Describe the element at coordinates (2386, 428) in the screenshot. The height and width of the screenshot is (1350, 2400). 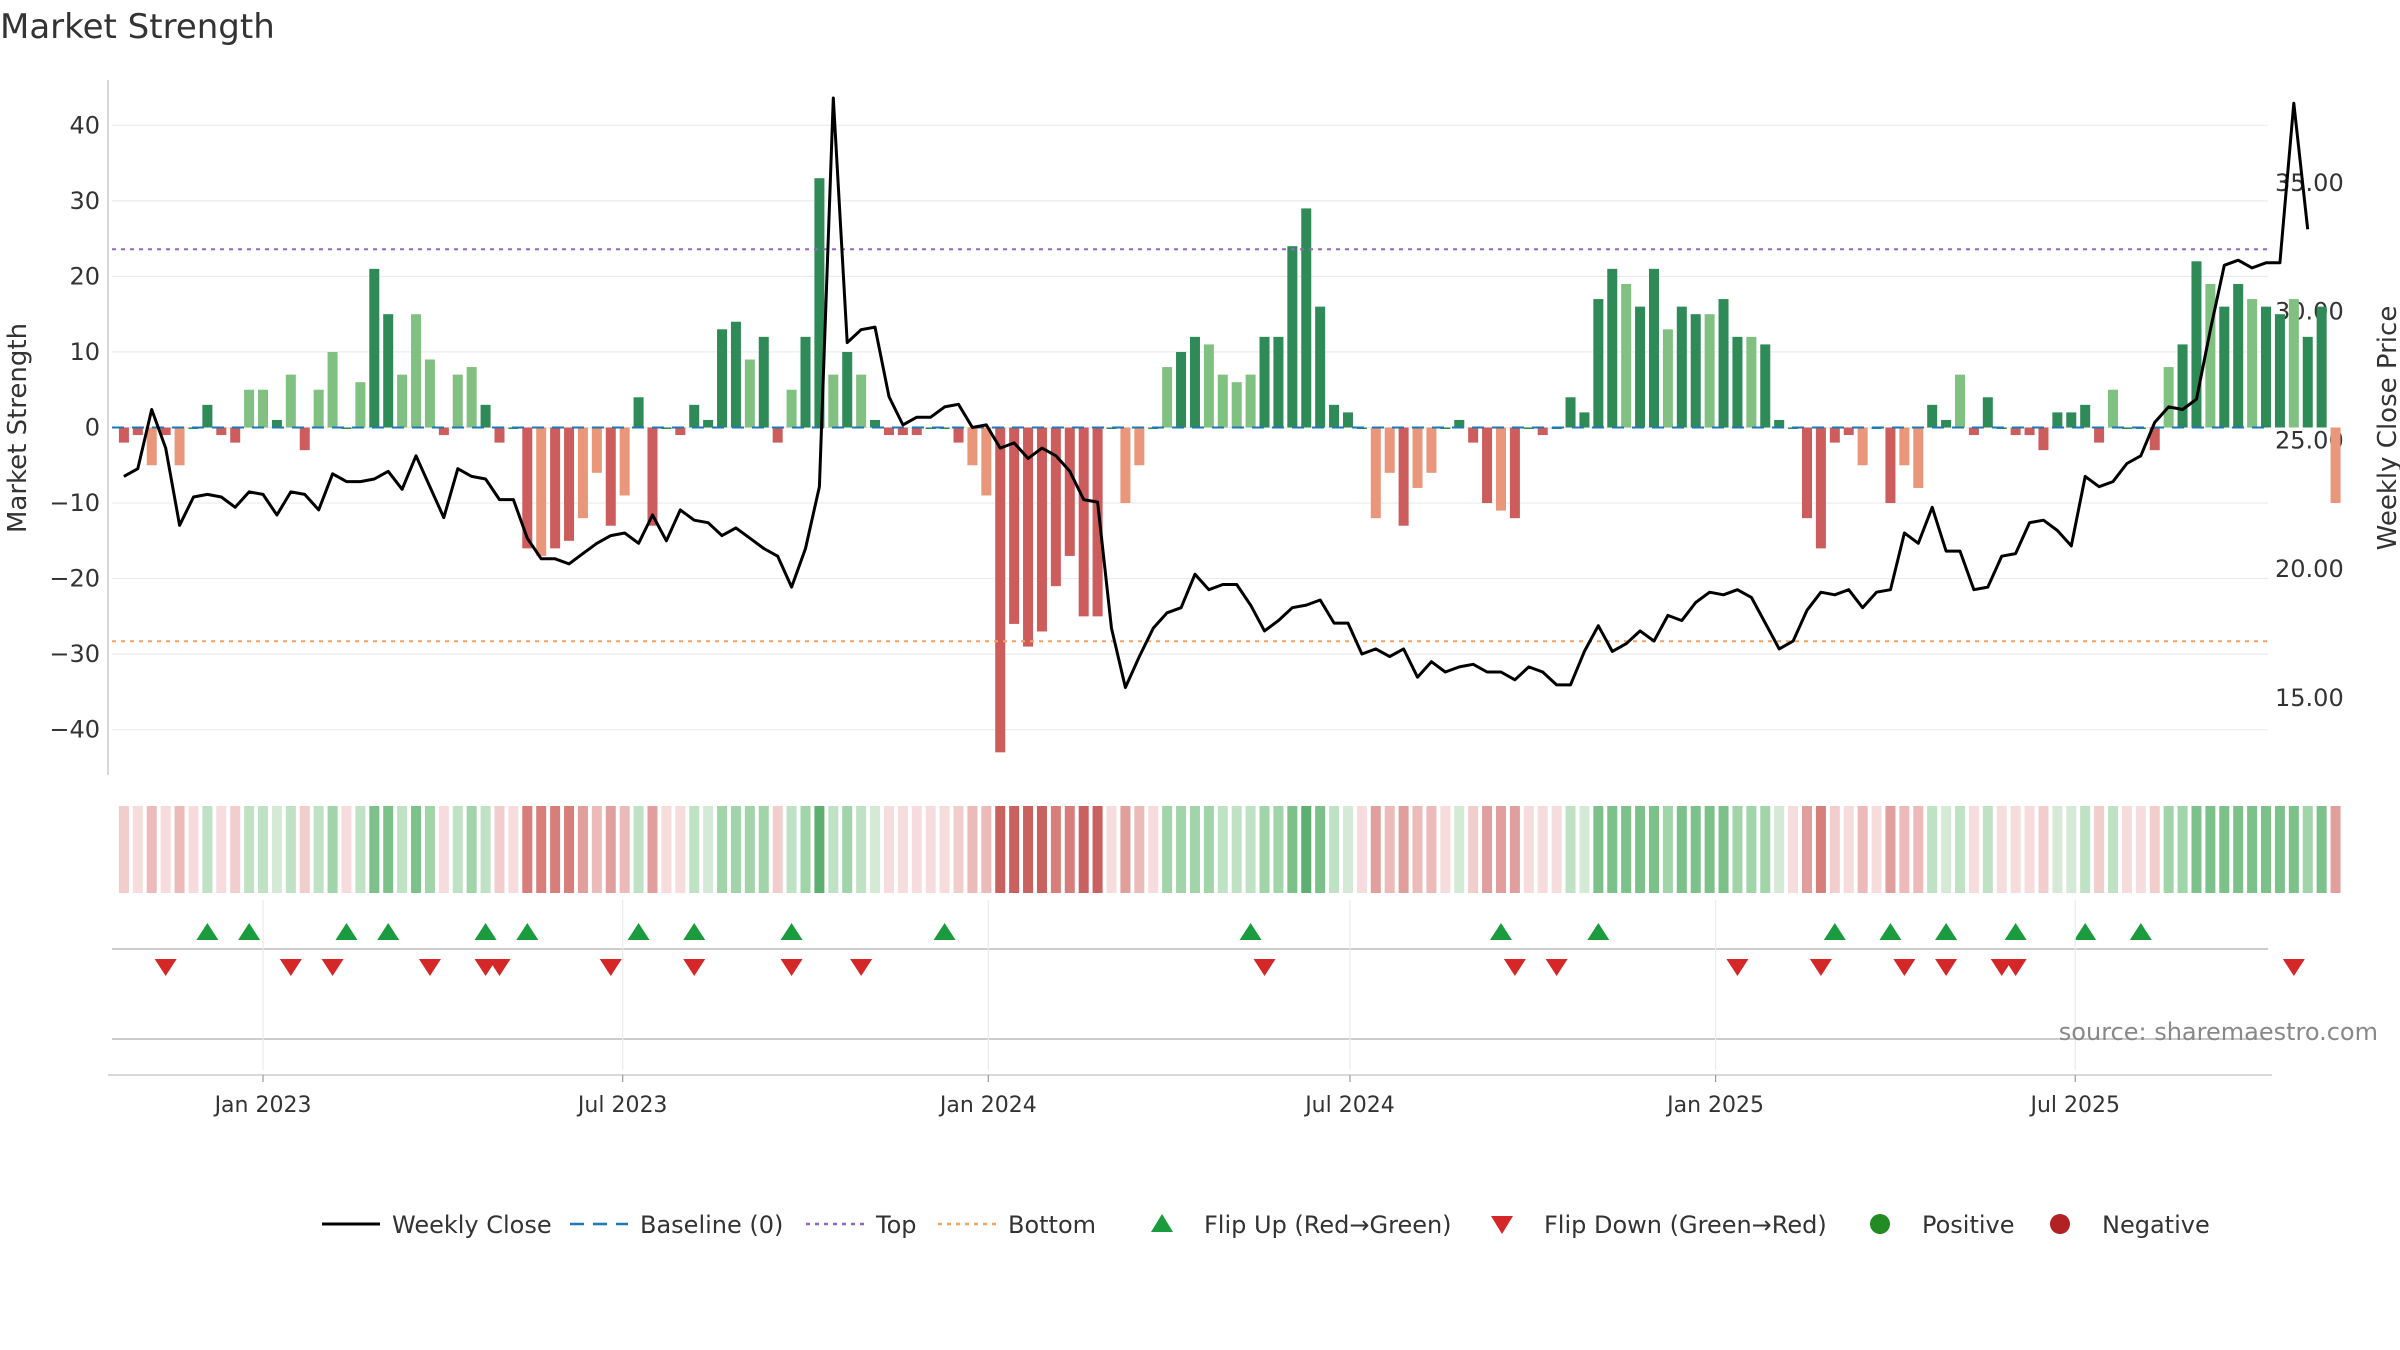
I see `y-axis-right-label: Weekly Close Price` at that location.